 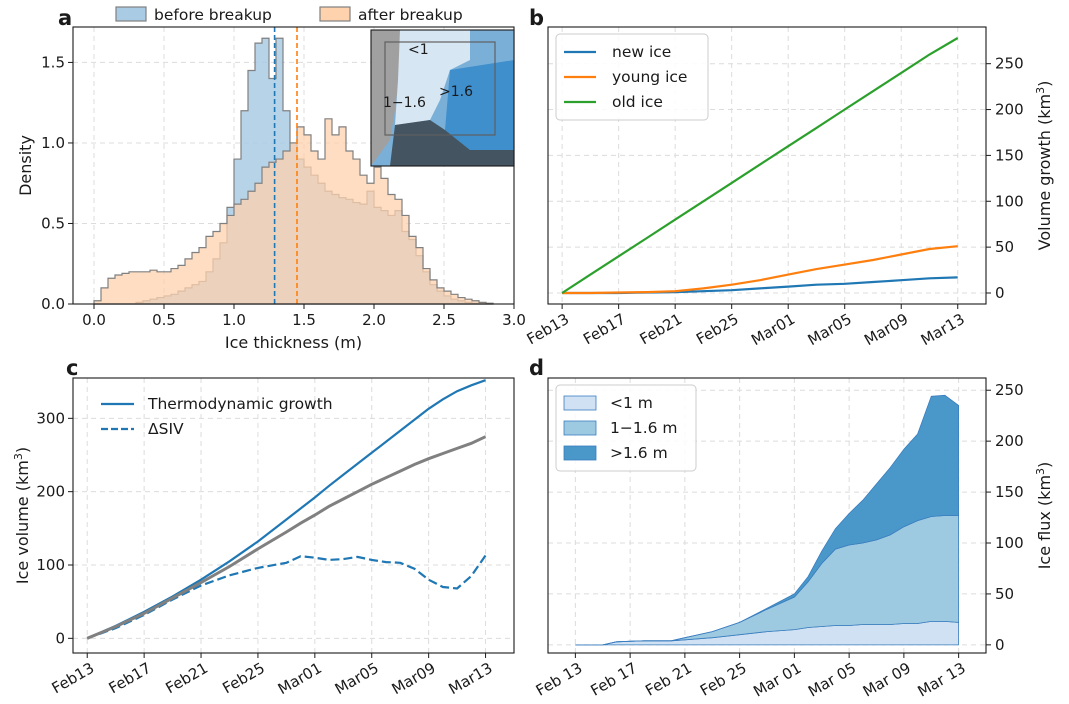 I want to click on legend: <1 m 1−1.6 m >1.6 m, so click(x=626, y=428).